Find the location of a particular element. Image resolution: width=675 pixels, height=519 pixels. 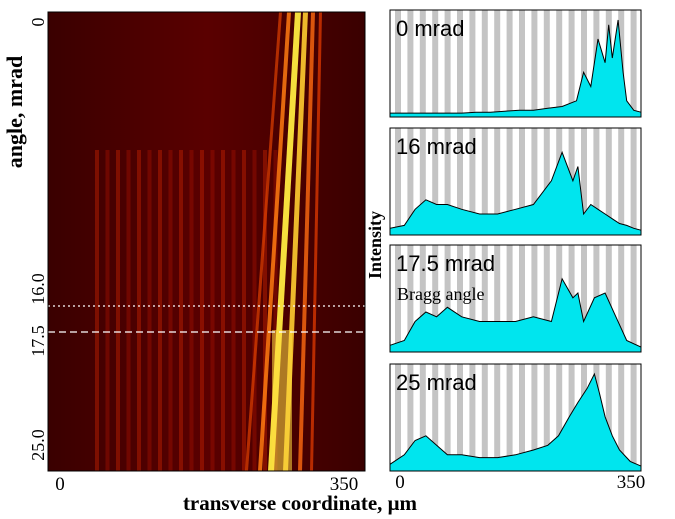

profile-label: 17.5 mrad is located at coordinates (445, 263).